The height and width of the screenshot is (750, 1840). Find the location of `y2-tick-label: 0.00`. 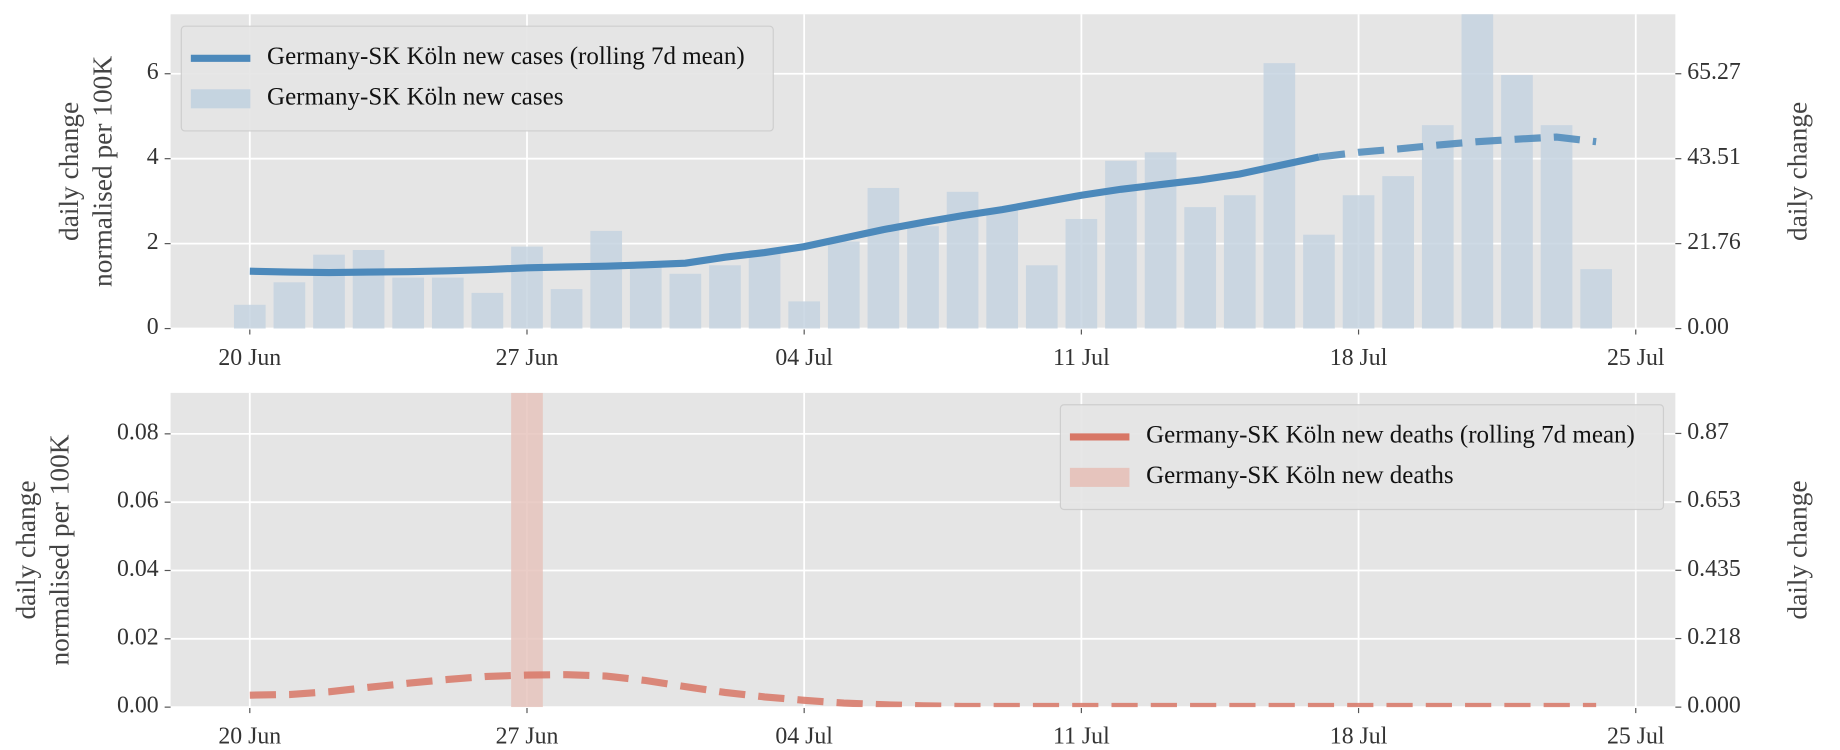

y2-tick-label: 0.00 is located at coordinates (1708, 327).